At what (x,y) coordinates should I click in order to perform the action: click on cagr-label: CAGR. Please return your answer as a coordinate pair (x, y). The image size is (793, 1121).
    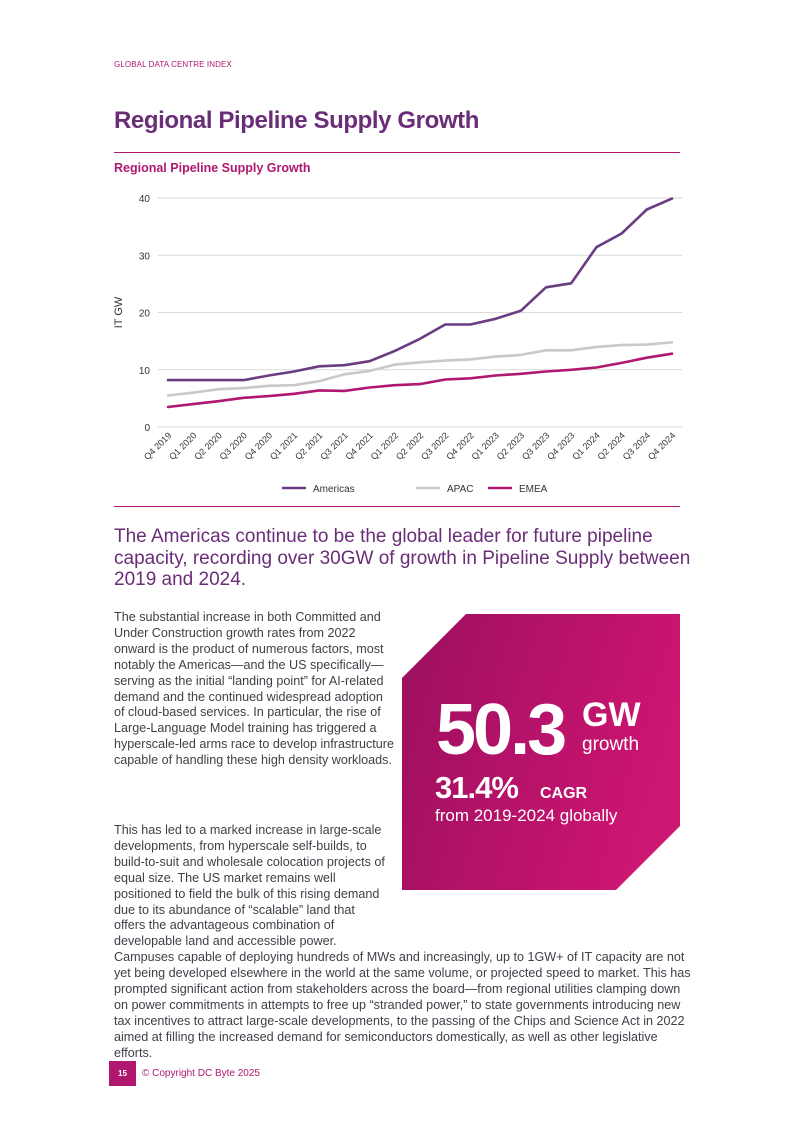
    Looking at the image, I should click on (564, 793).